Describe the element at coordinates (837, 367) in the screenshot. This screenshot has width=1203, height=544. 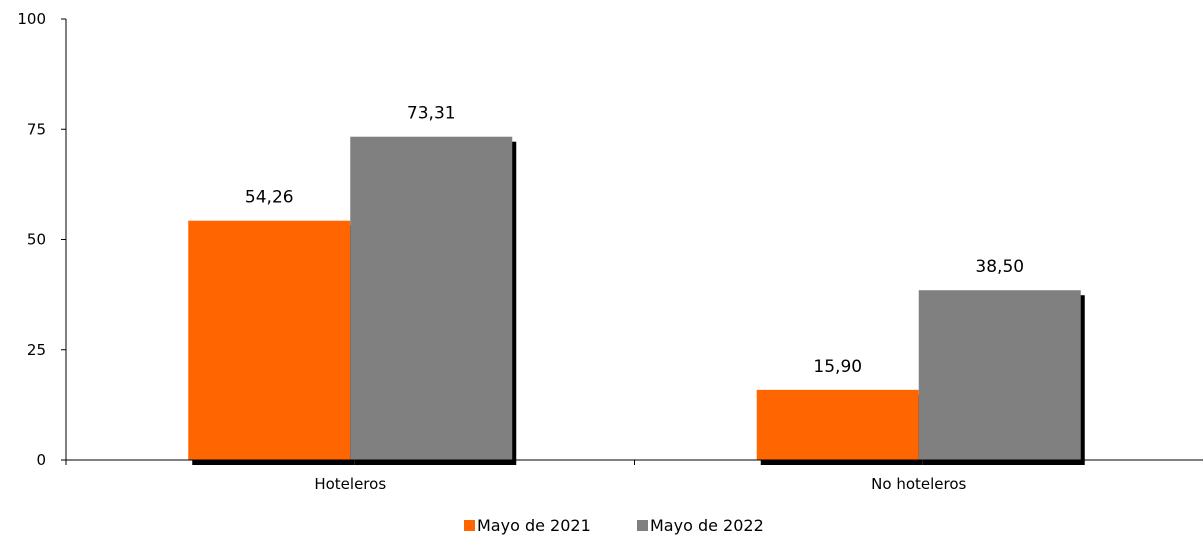
I see `data-label: 15,90` at that location.